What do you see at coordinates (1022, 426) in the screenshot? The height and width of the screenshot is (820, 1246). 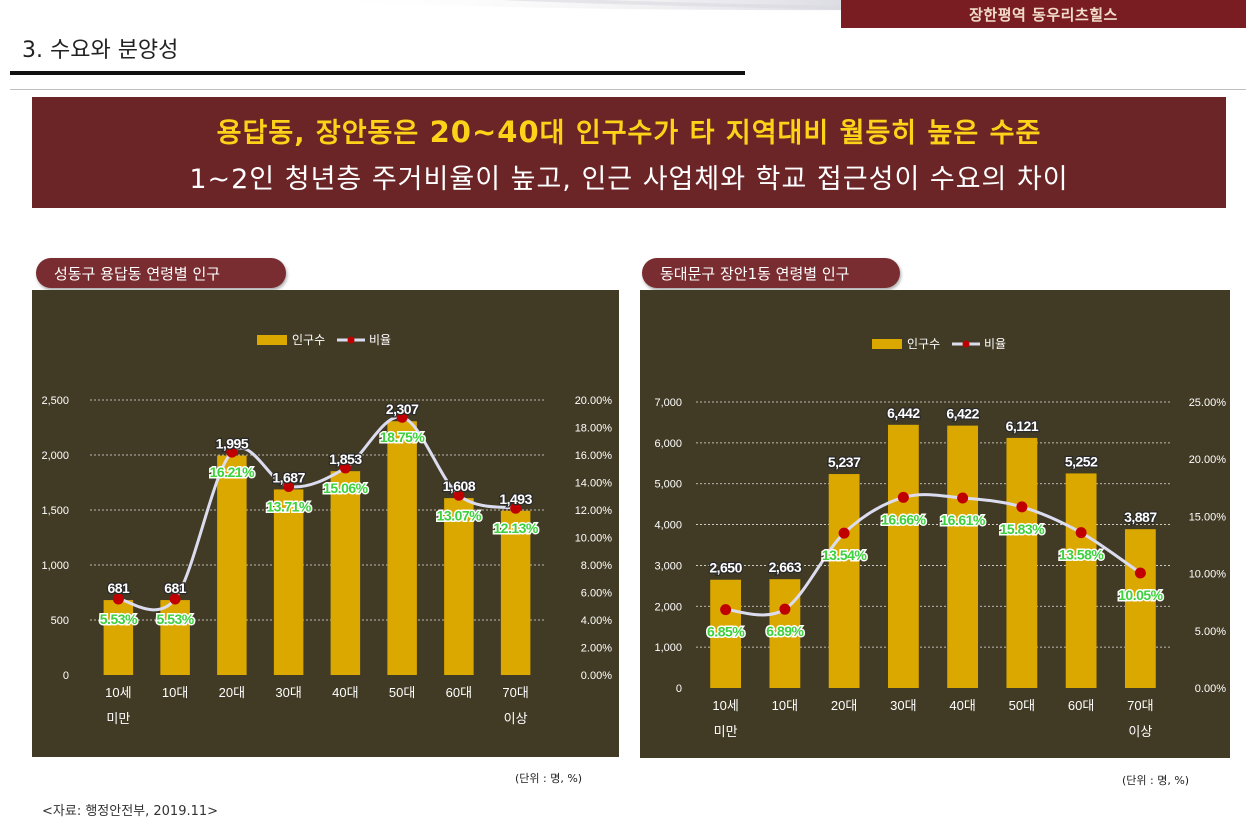 I see `bar-value-label: 6,121` at bounding box center [1022, 426].